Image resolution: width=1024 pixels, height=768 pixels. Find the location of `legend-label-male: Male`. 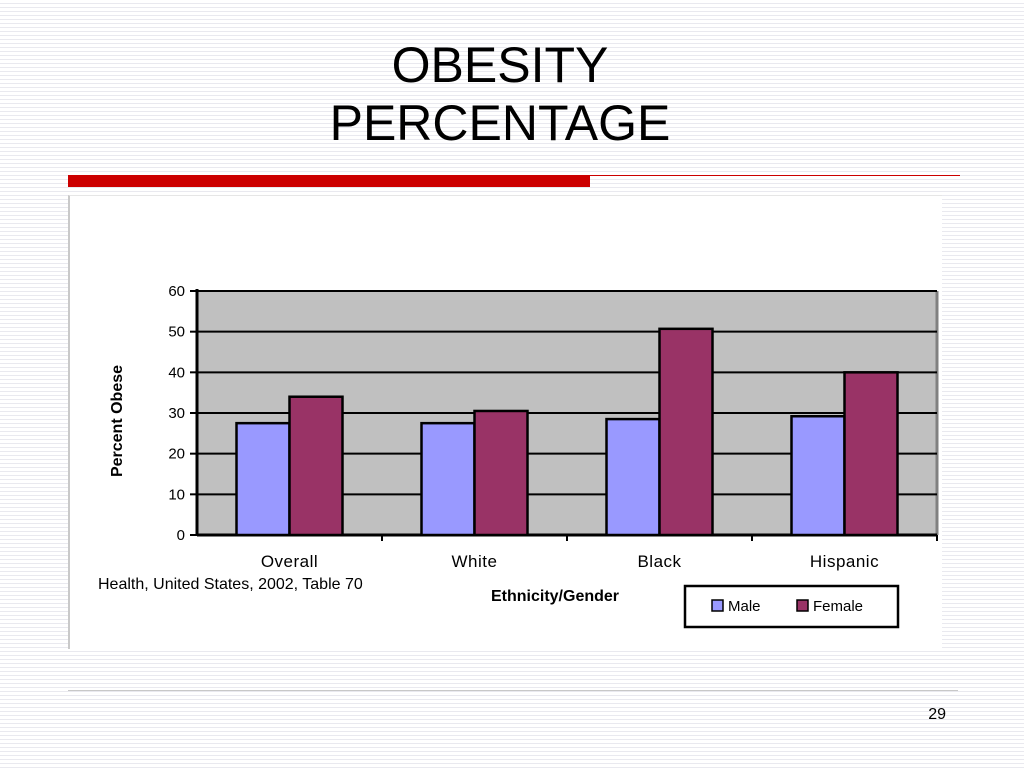

legend-label-male: Male is located at coordinates (744, 606).